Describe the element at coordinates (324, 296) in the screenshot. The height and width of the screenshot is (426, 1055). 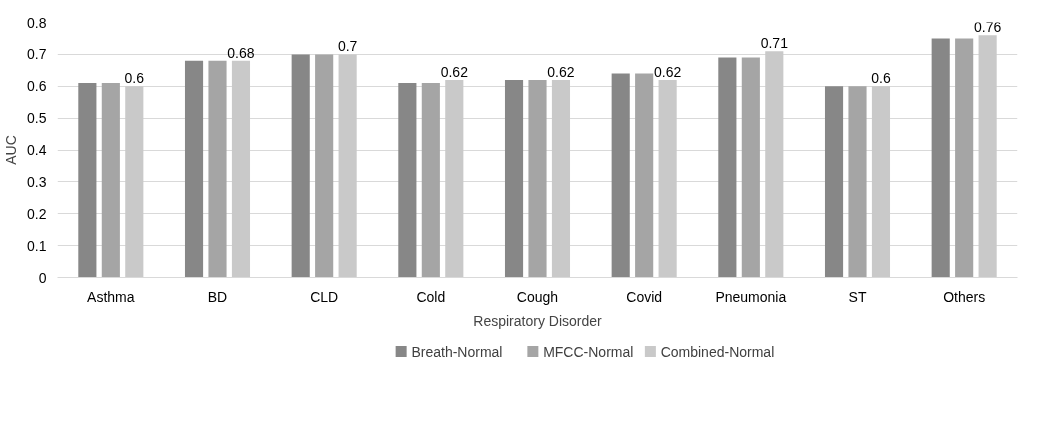
I see `x-tick-label: CLD` at that location.